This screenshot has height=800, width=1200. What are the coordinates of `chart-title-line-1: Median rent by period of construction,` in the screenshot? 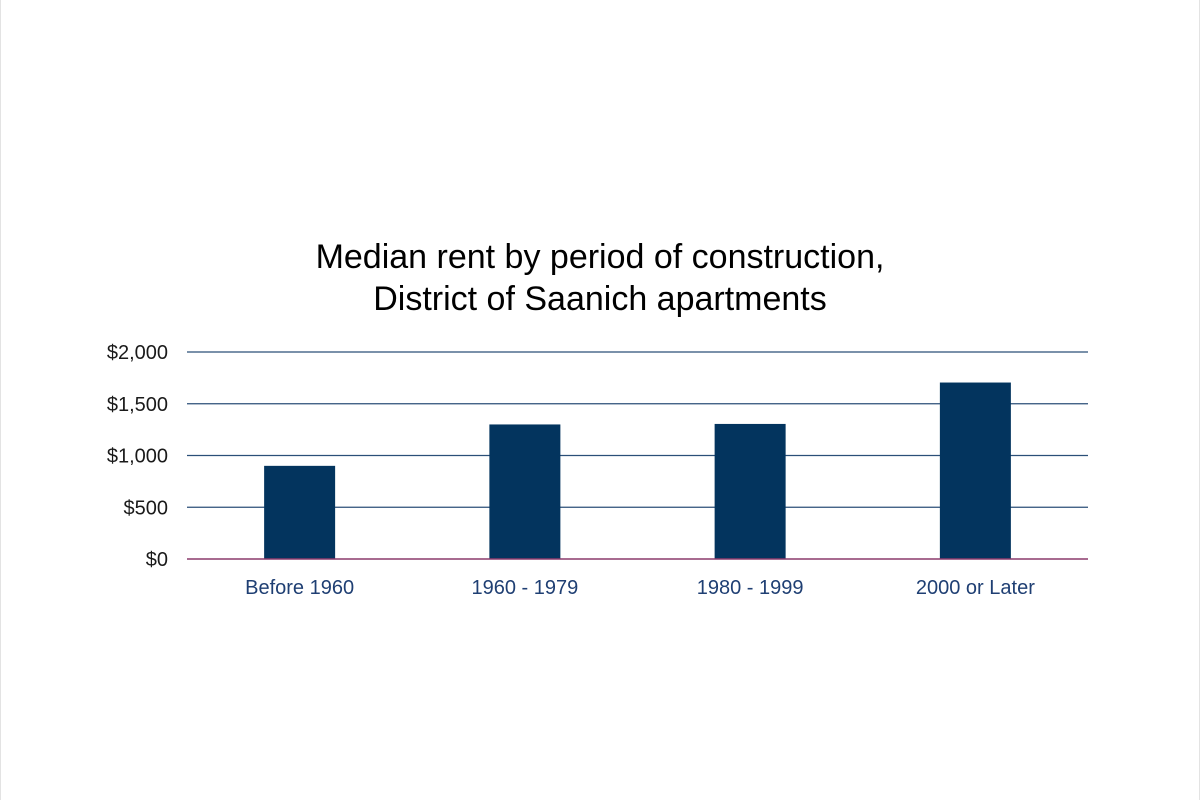 It's located at (600, 257).